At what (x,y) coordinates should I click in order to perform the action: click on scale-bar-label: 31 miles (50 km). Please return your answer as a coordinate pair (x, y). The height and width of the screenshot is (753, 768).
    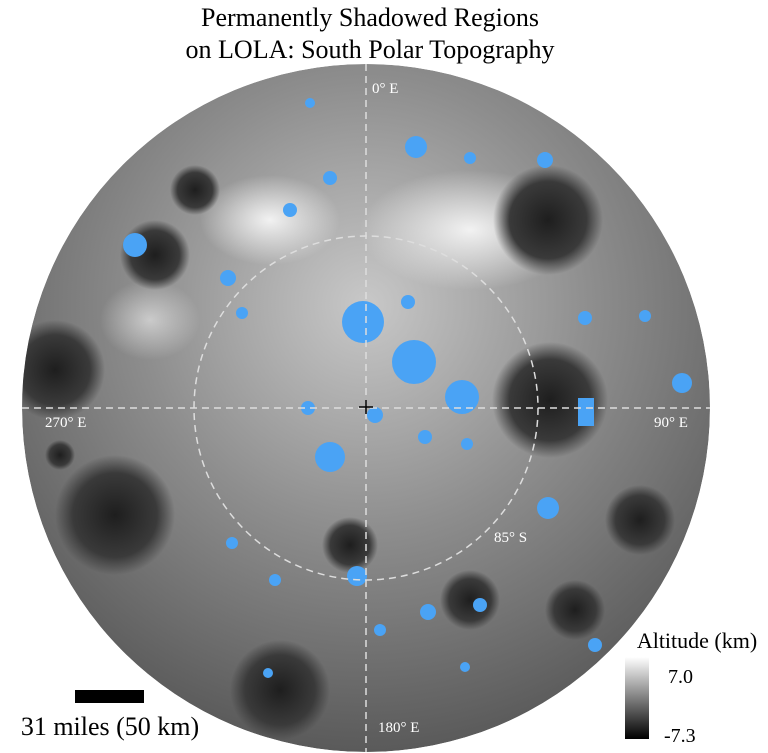
    Looking at the image, I should click on (110, 726).